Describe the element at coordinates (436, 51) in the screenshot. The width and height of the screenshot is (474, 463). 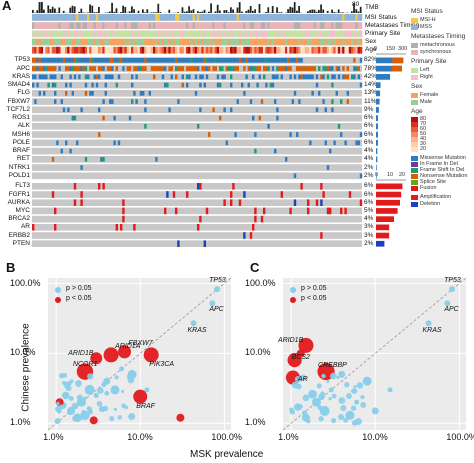
I see `legend-item-label: synchronous` at that location.